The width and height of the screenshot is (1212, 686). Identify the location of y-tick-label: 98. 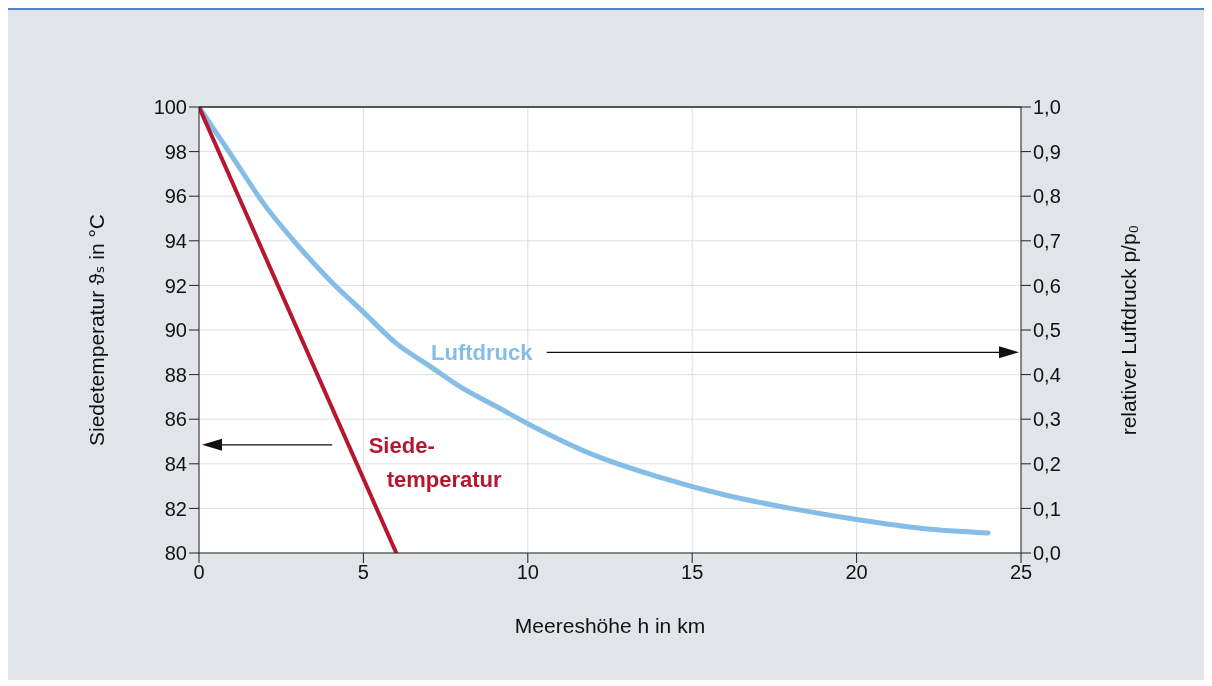
(175, 151).